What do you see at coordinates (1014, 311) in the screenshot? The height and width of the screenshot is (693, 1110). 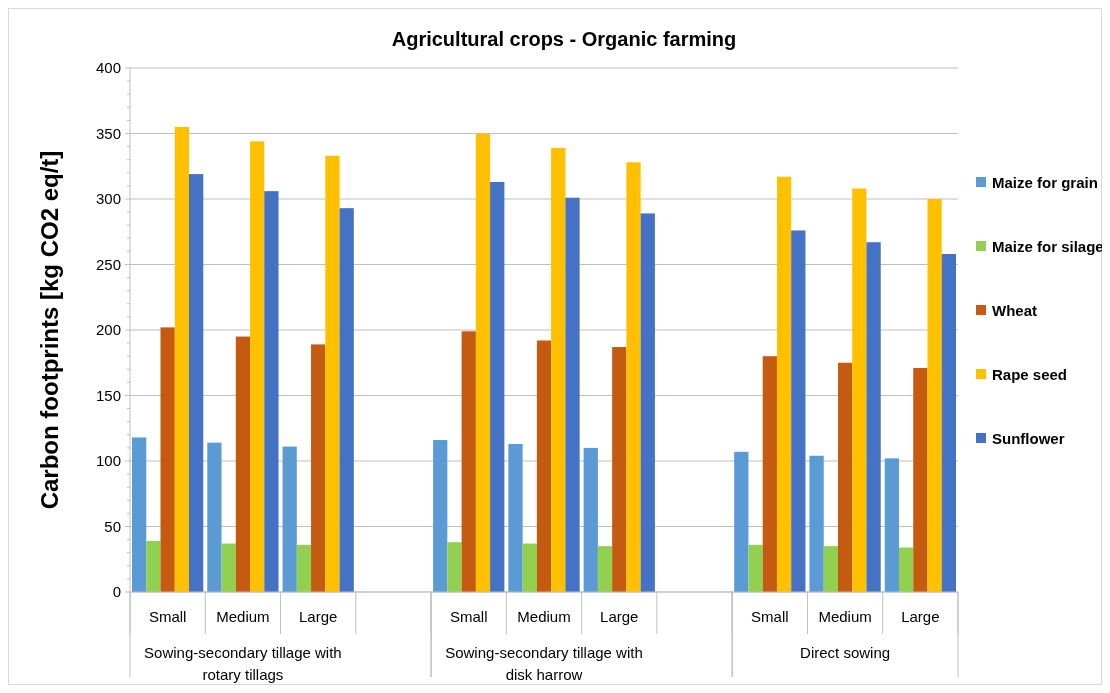 I see `legend-label: Wheat` at bounding box center [1014, 311].